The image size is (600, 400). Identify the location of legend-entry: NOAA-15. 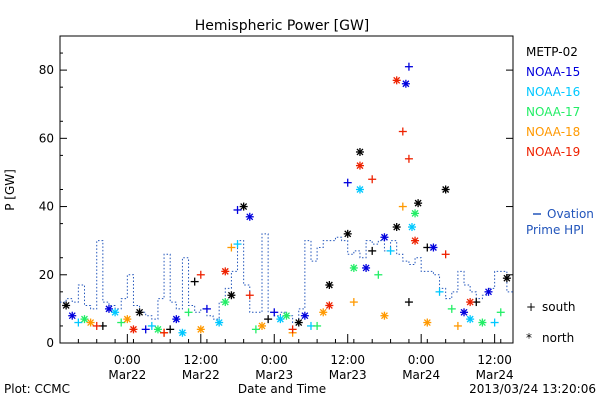
(553, 72).